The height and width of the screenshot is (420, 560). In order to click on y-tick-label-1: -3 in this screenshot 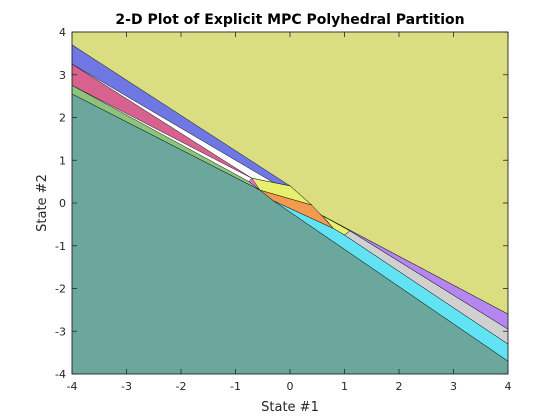, I will do `click(60, 331)`.